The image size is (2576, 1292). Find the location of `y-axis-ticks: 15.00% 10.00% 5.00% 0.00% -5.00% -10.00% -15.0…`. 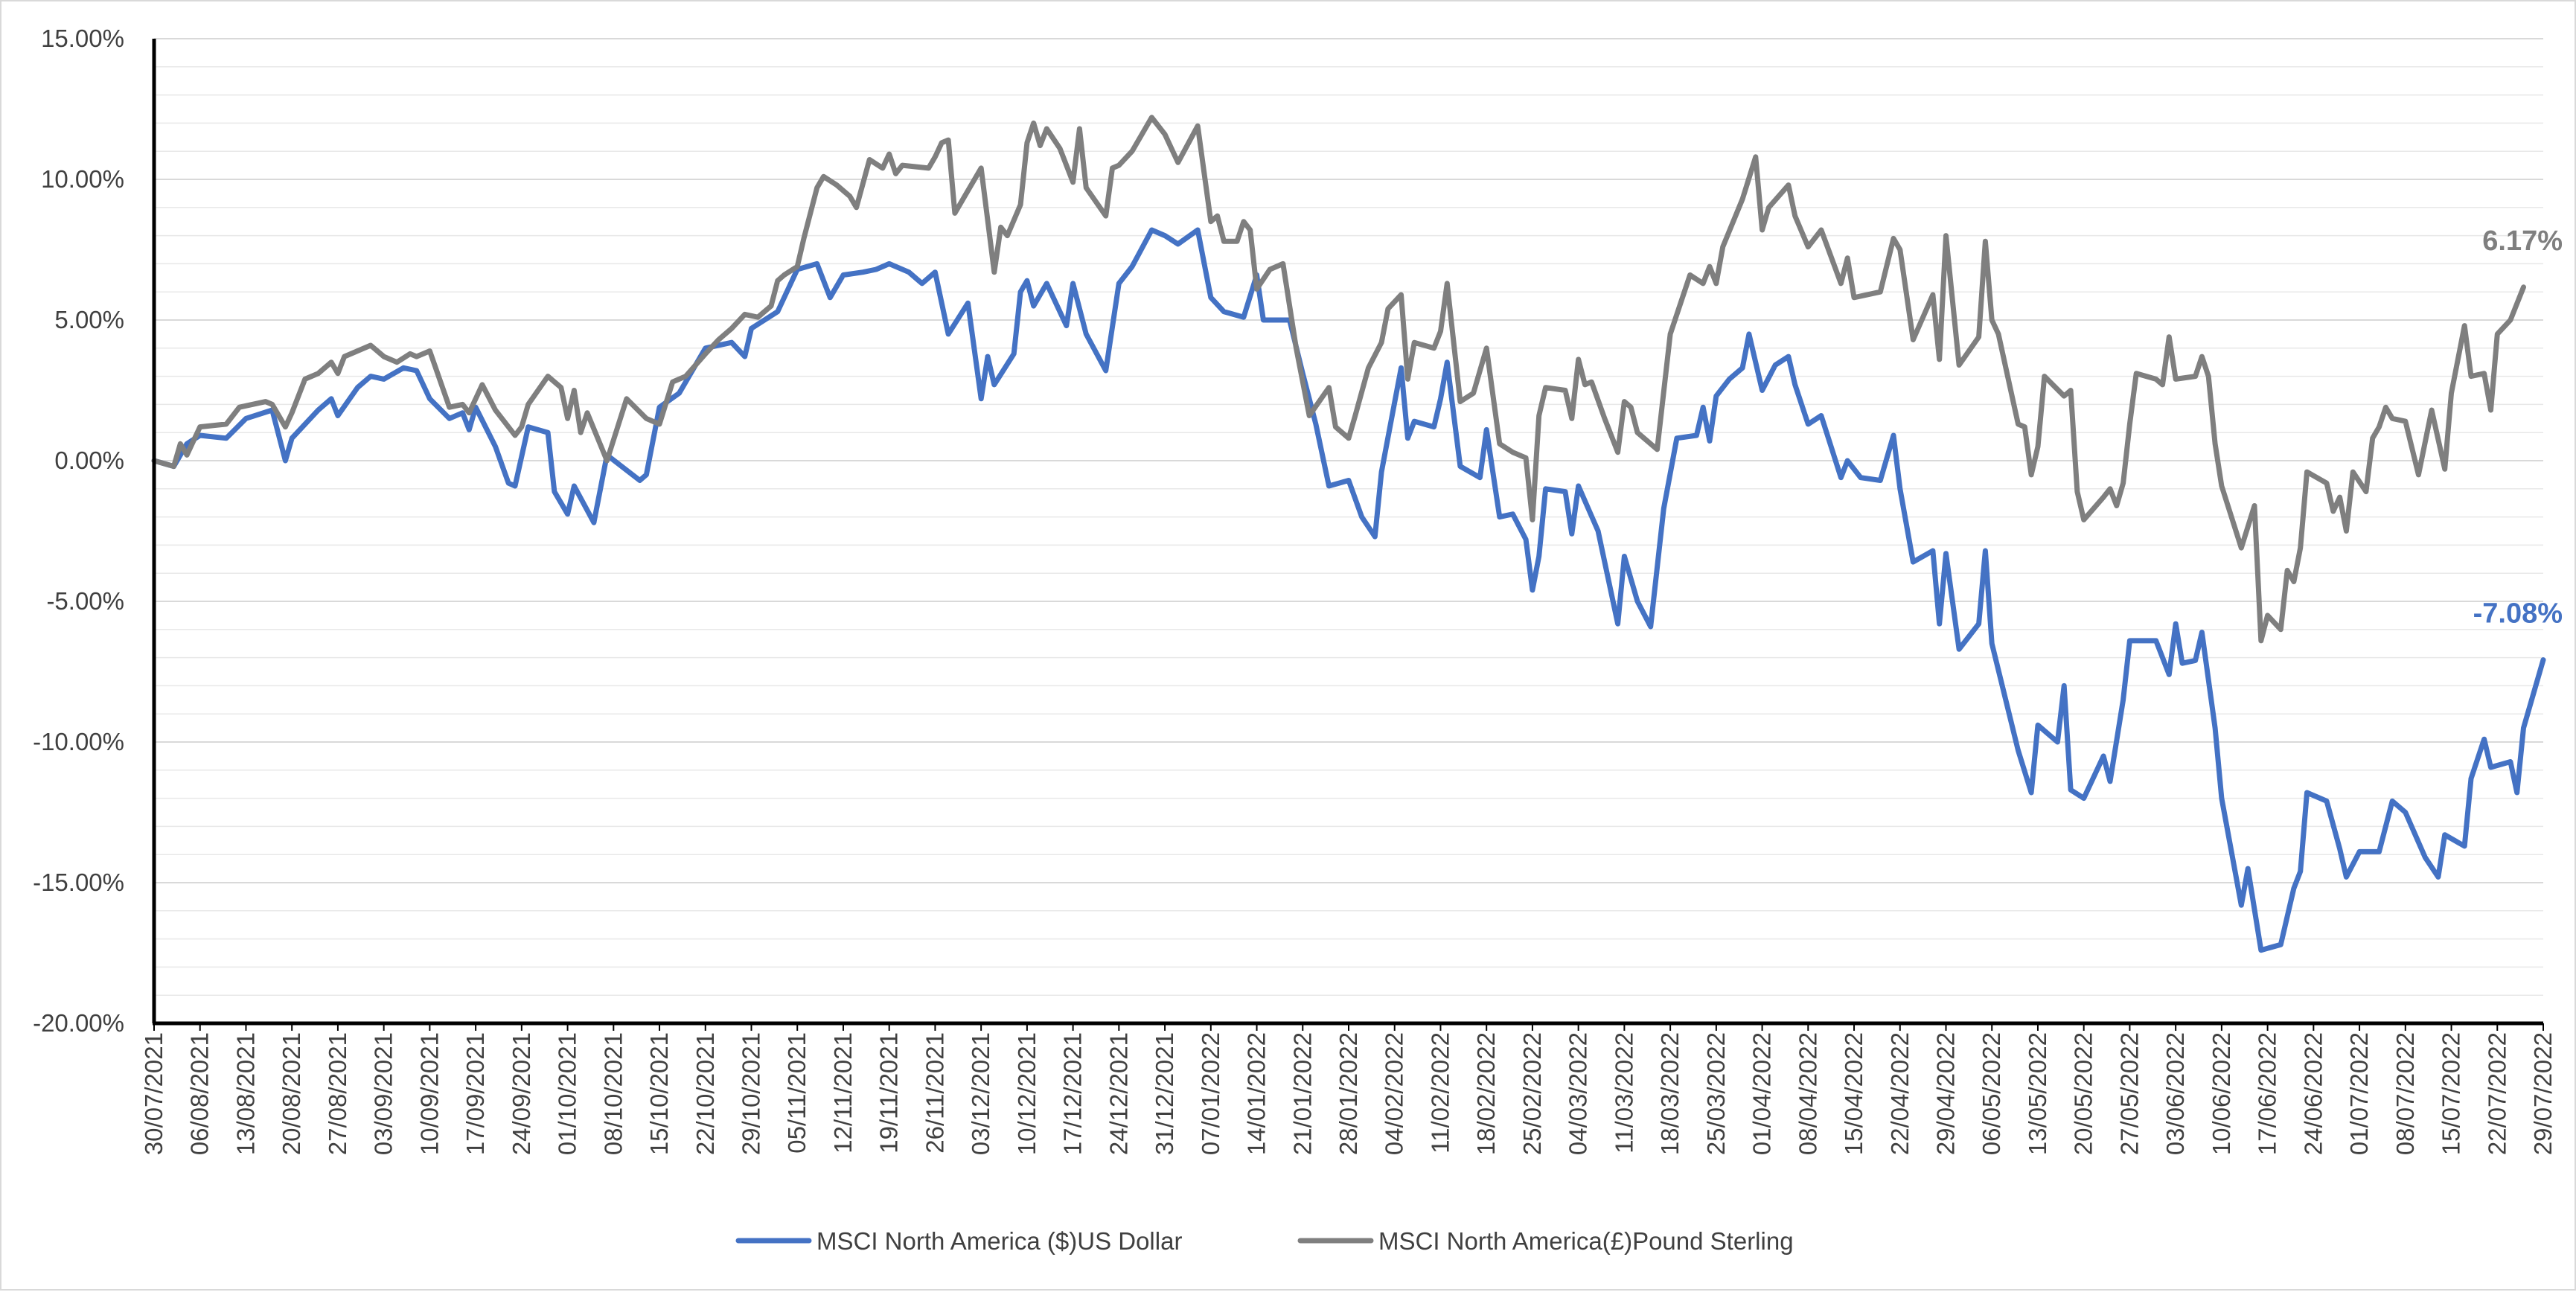

y-axis-ticks: 15.00% 10.00% 5.00% 0.00% -5.00% -10.00% -15.0… is located at coordinates (78, 531).